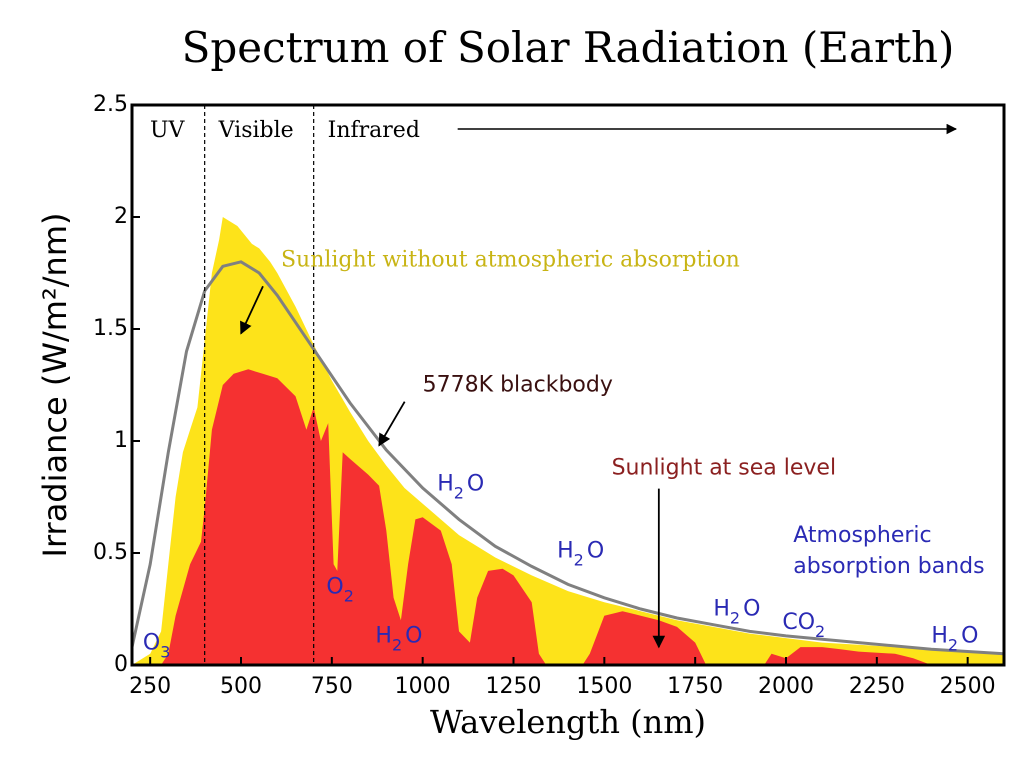  What do you see at coordinates (241, 686) in the screenshot?
I see `x-tick-label: 500` at bounding box center [241, 686].